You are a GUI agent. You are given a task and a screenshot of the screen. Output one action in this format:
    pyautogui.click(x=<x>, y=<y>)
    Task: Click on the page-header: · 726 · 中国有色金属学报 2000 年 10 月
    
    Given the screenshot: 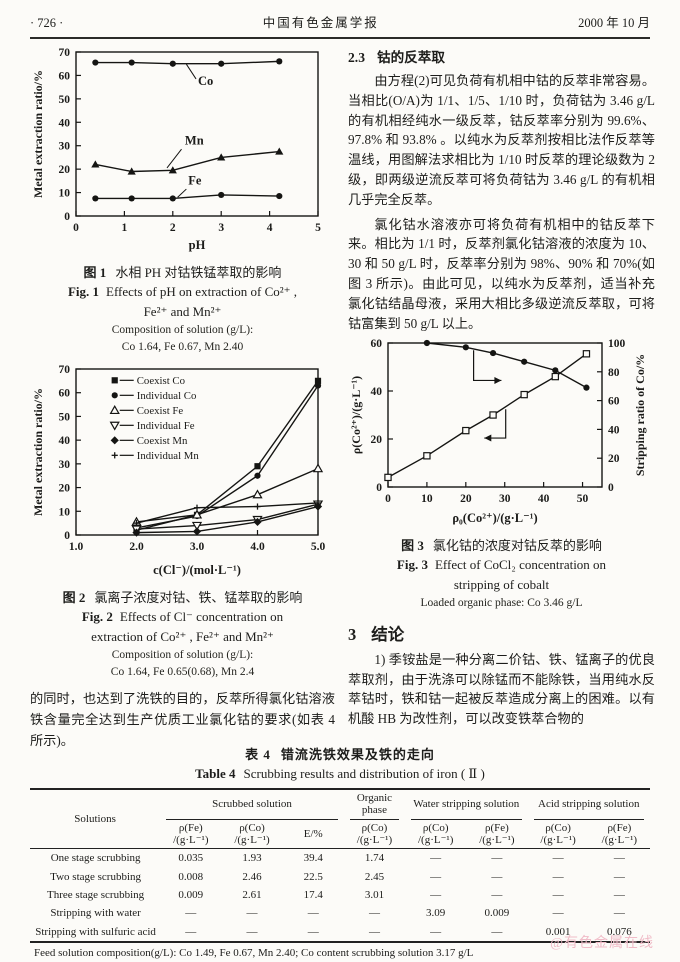 What is the action you would take?
    pyautogui.click(x=340, y=21)
    